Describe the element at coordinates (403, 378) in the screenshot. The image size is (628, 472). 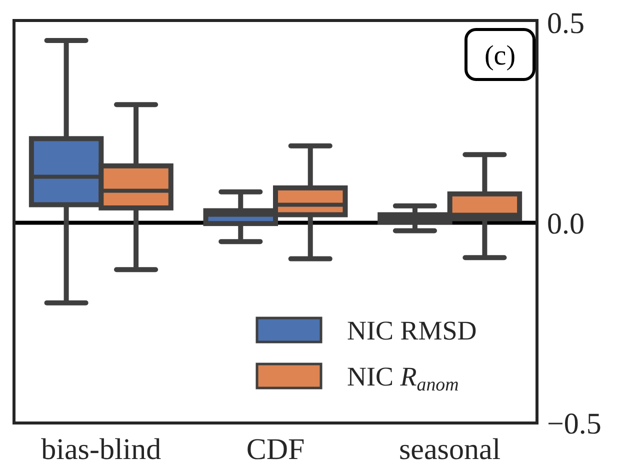
I see `legend-label: NIC R$_{anom}$` at that location.